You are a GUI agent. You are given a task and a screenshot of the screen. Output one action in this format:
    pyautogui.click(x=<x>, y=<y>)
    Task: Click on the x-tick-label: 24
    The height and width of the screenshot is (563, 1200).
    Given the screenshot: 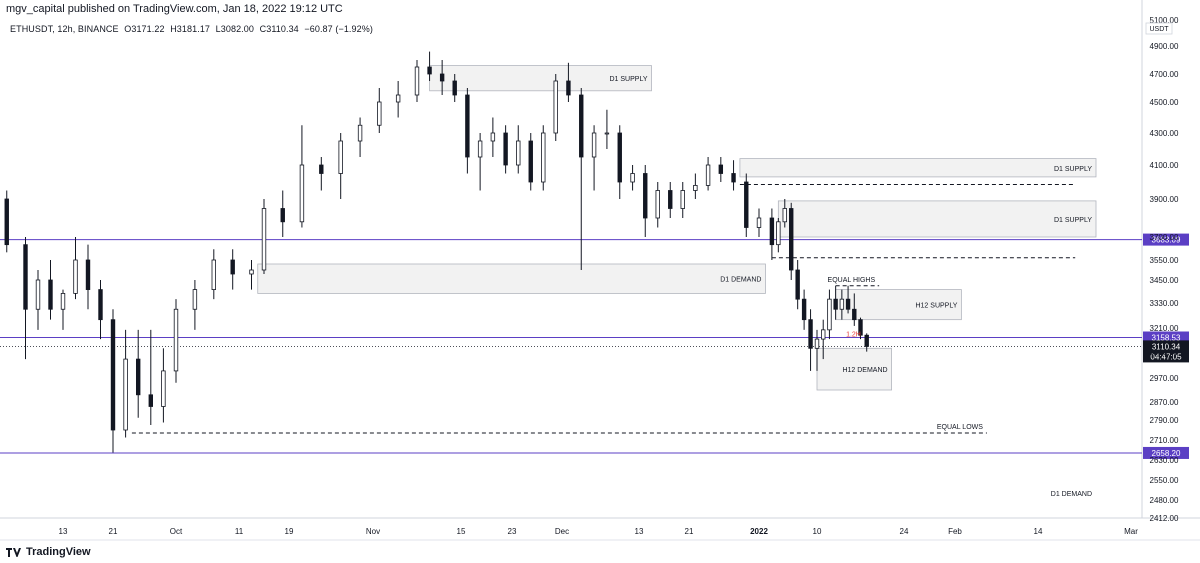 What is the action you would take?
    pyautogui.click(x=904, y=531)
    